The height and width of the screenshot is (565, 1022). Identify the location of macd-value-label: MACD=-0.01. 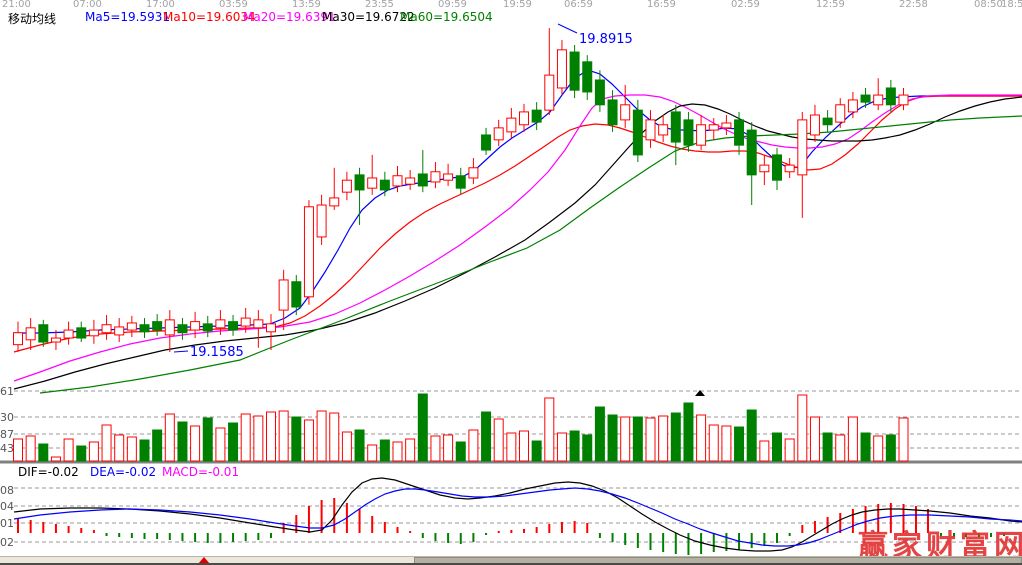
(201, 472).